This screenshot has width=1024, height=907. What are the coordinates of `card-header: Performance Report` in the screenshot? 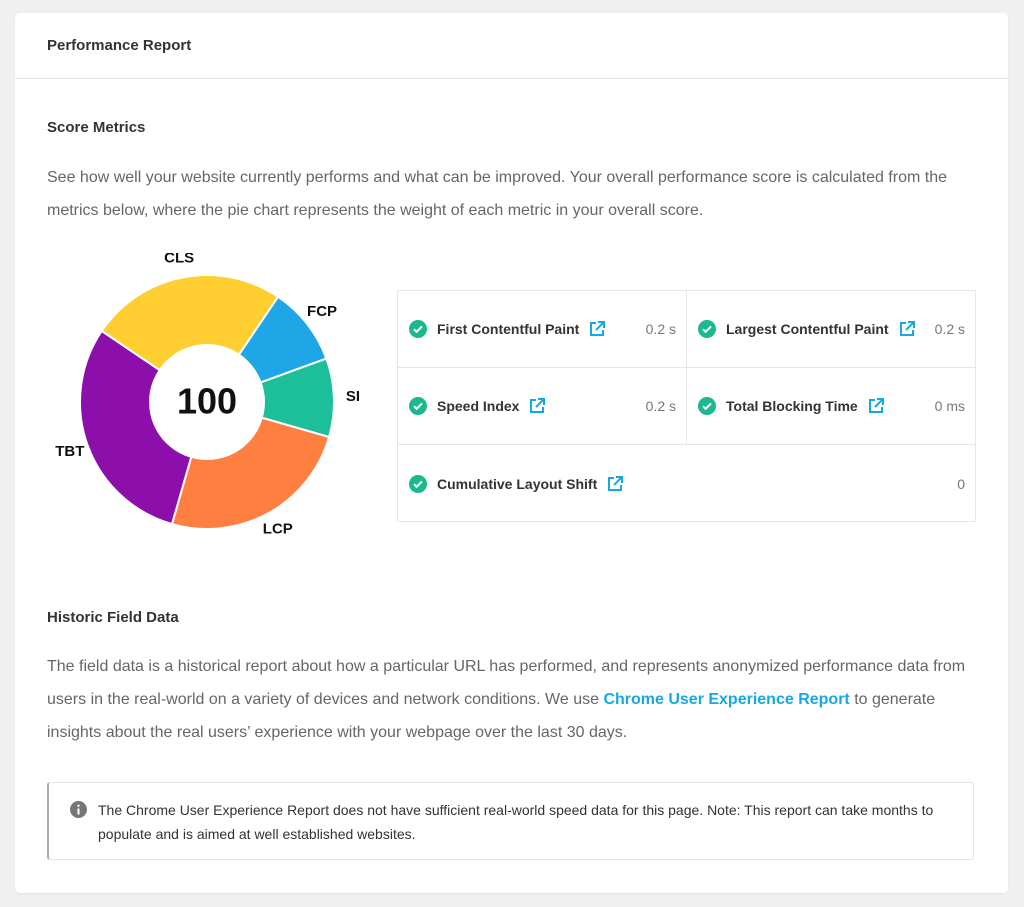 It's located at (511, 46).